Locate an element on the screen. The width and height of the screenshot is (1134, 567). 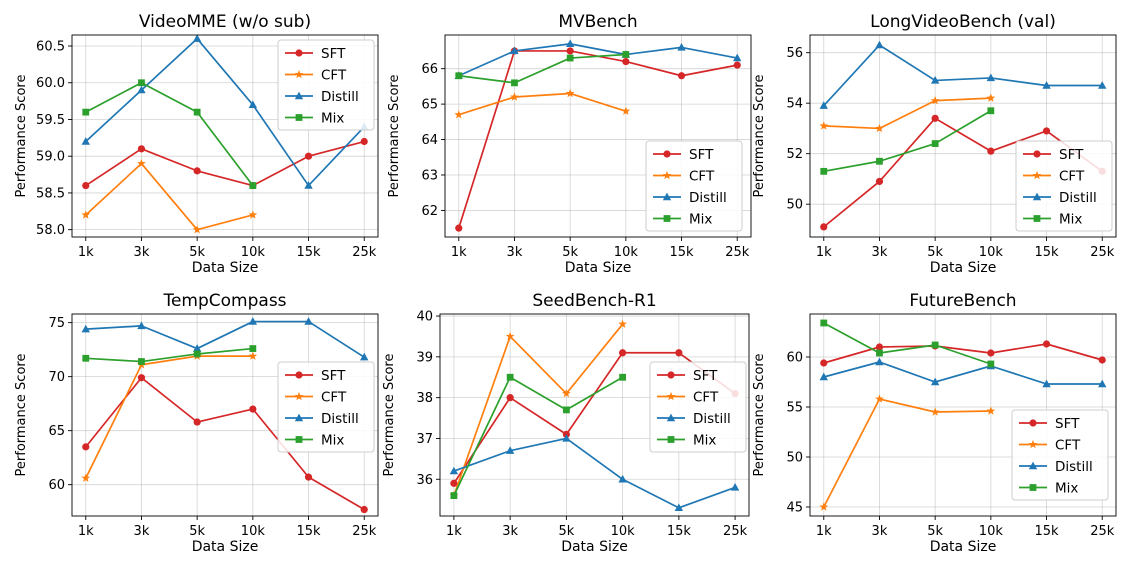
series-mix is located at coordinates (542, 69).